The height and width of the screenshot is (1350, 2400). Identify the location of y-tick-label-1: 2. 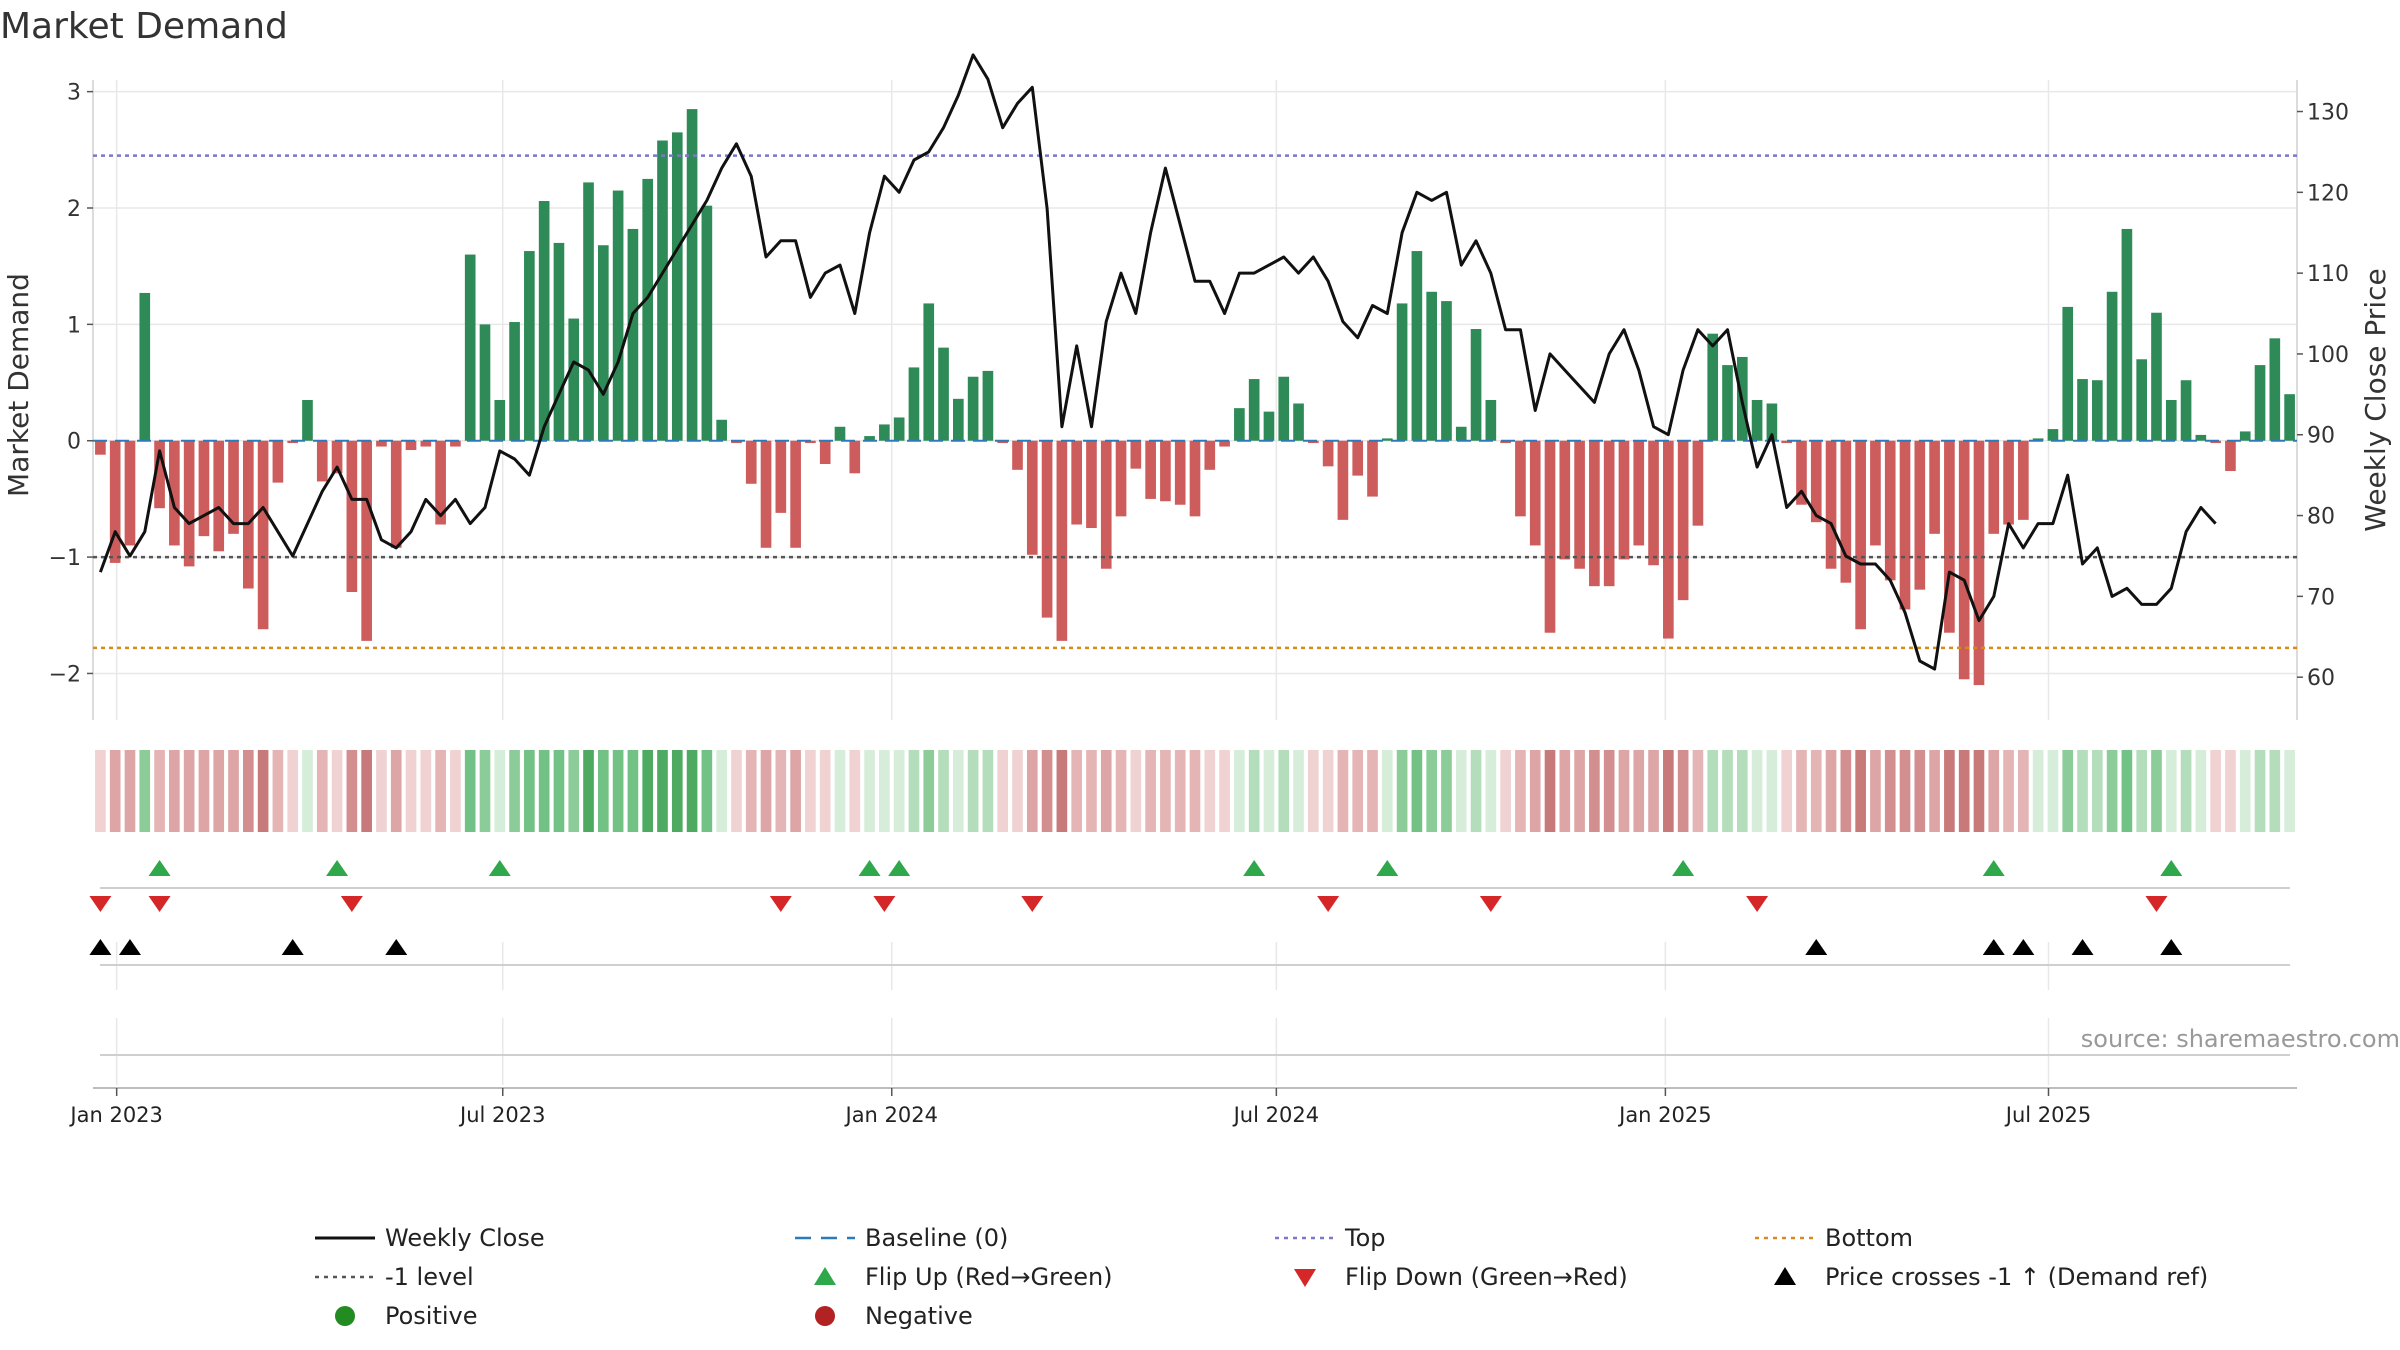
(74, 209).